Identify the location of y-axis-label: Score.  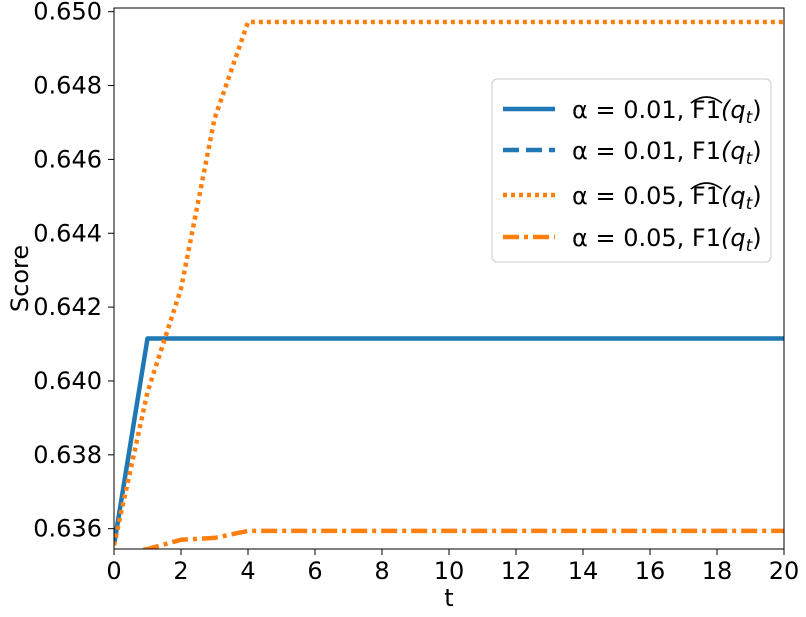
(20, 278).